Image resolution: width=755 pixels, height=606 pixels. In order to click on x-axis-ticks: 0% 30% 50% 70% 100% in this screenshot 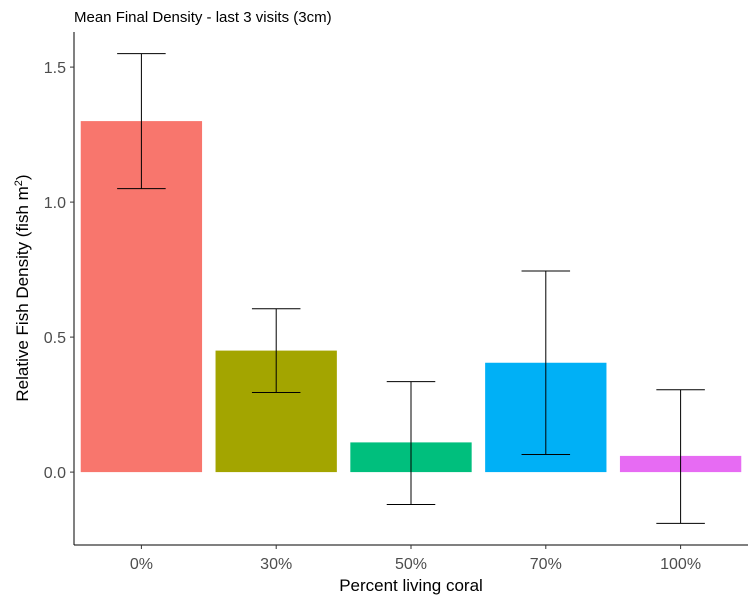, I will do `click(415, 559)`.